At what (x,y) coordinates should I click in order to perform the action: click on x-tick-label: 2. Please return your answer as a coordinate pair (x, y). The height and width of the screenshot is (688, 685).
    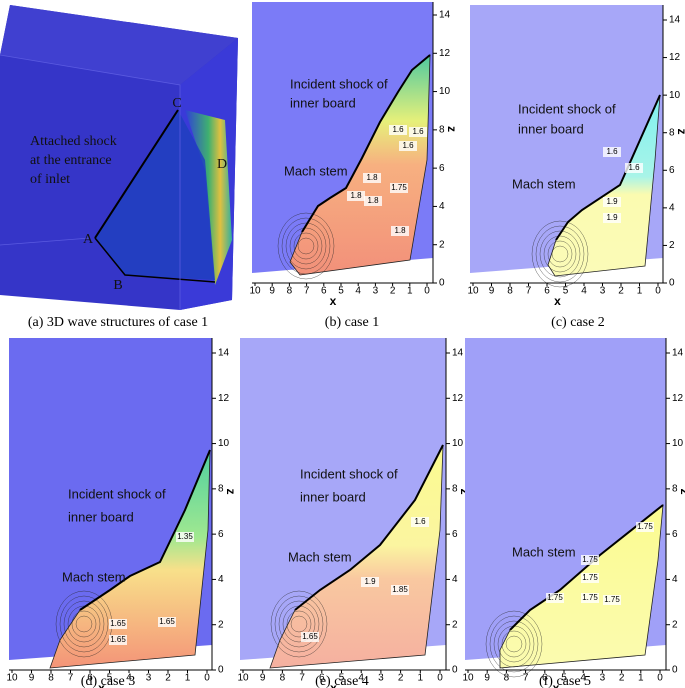
    Looking at the image, I should click on (621, 291).